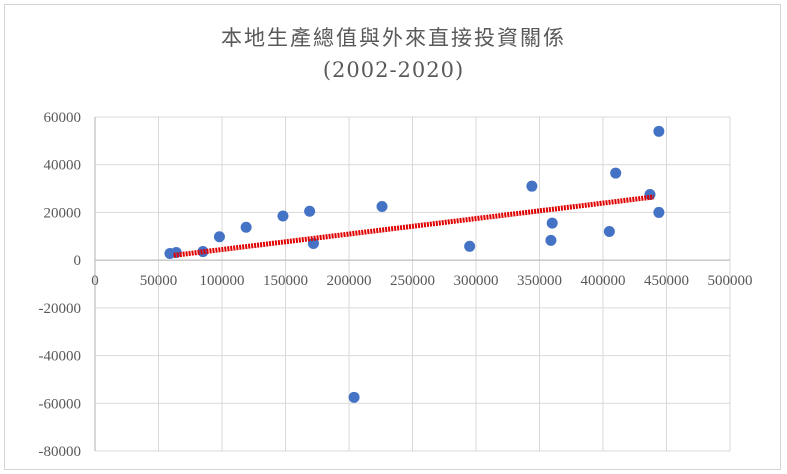 This screenshot has width=787, height=474. What do you see at coordinates (63, 166) in the screenshot?
I see `y-tick-label: 40000` at bounding box center [63, 166].